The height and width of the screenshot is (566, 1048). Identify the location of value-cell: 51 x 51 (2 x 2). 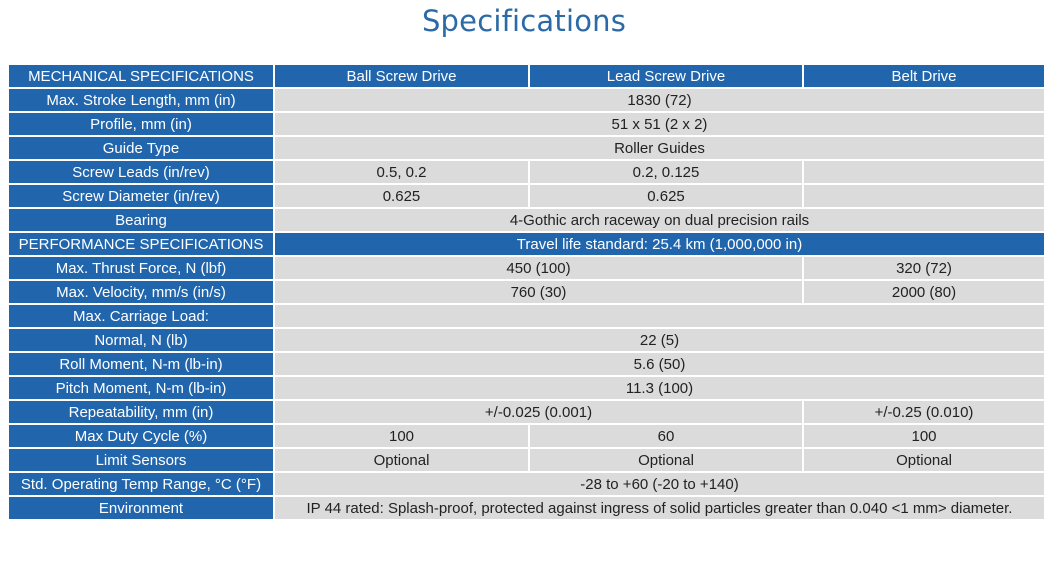
(659, 124).